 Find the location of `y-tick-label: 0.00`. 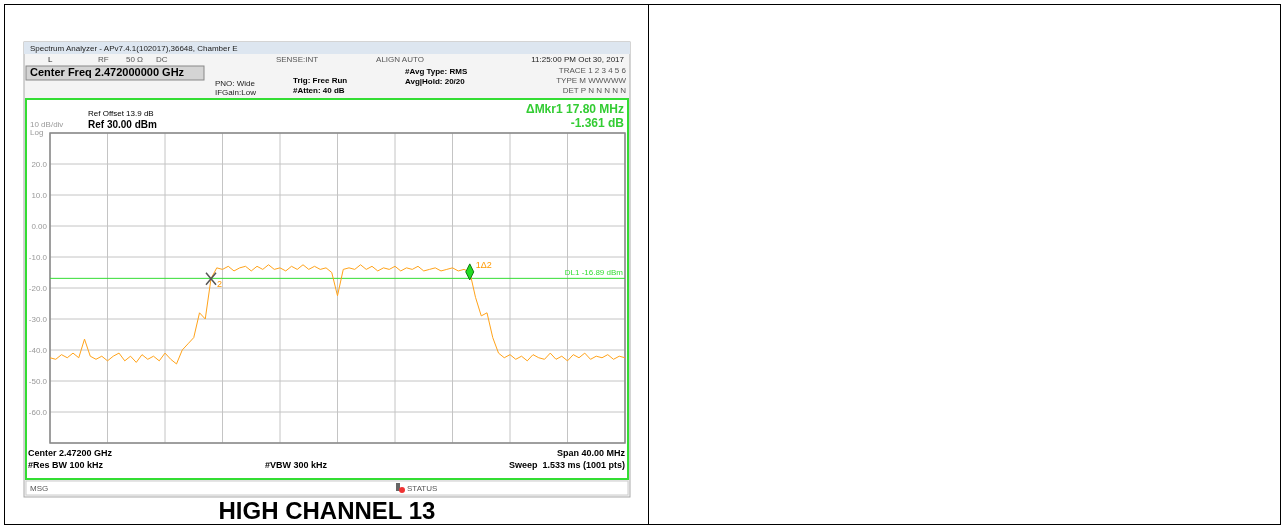

y-tick-label: 0.00 is located at coordinates (39, 226).